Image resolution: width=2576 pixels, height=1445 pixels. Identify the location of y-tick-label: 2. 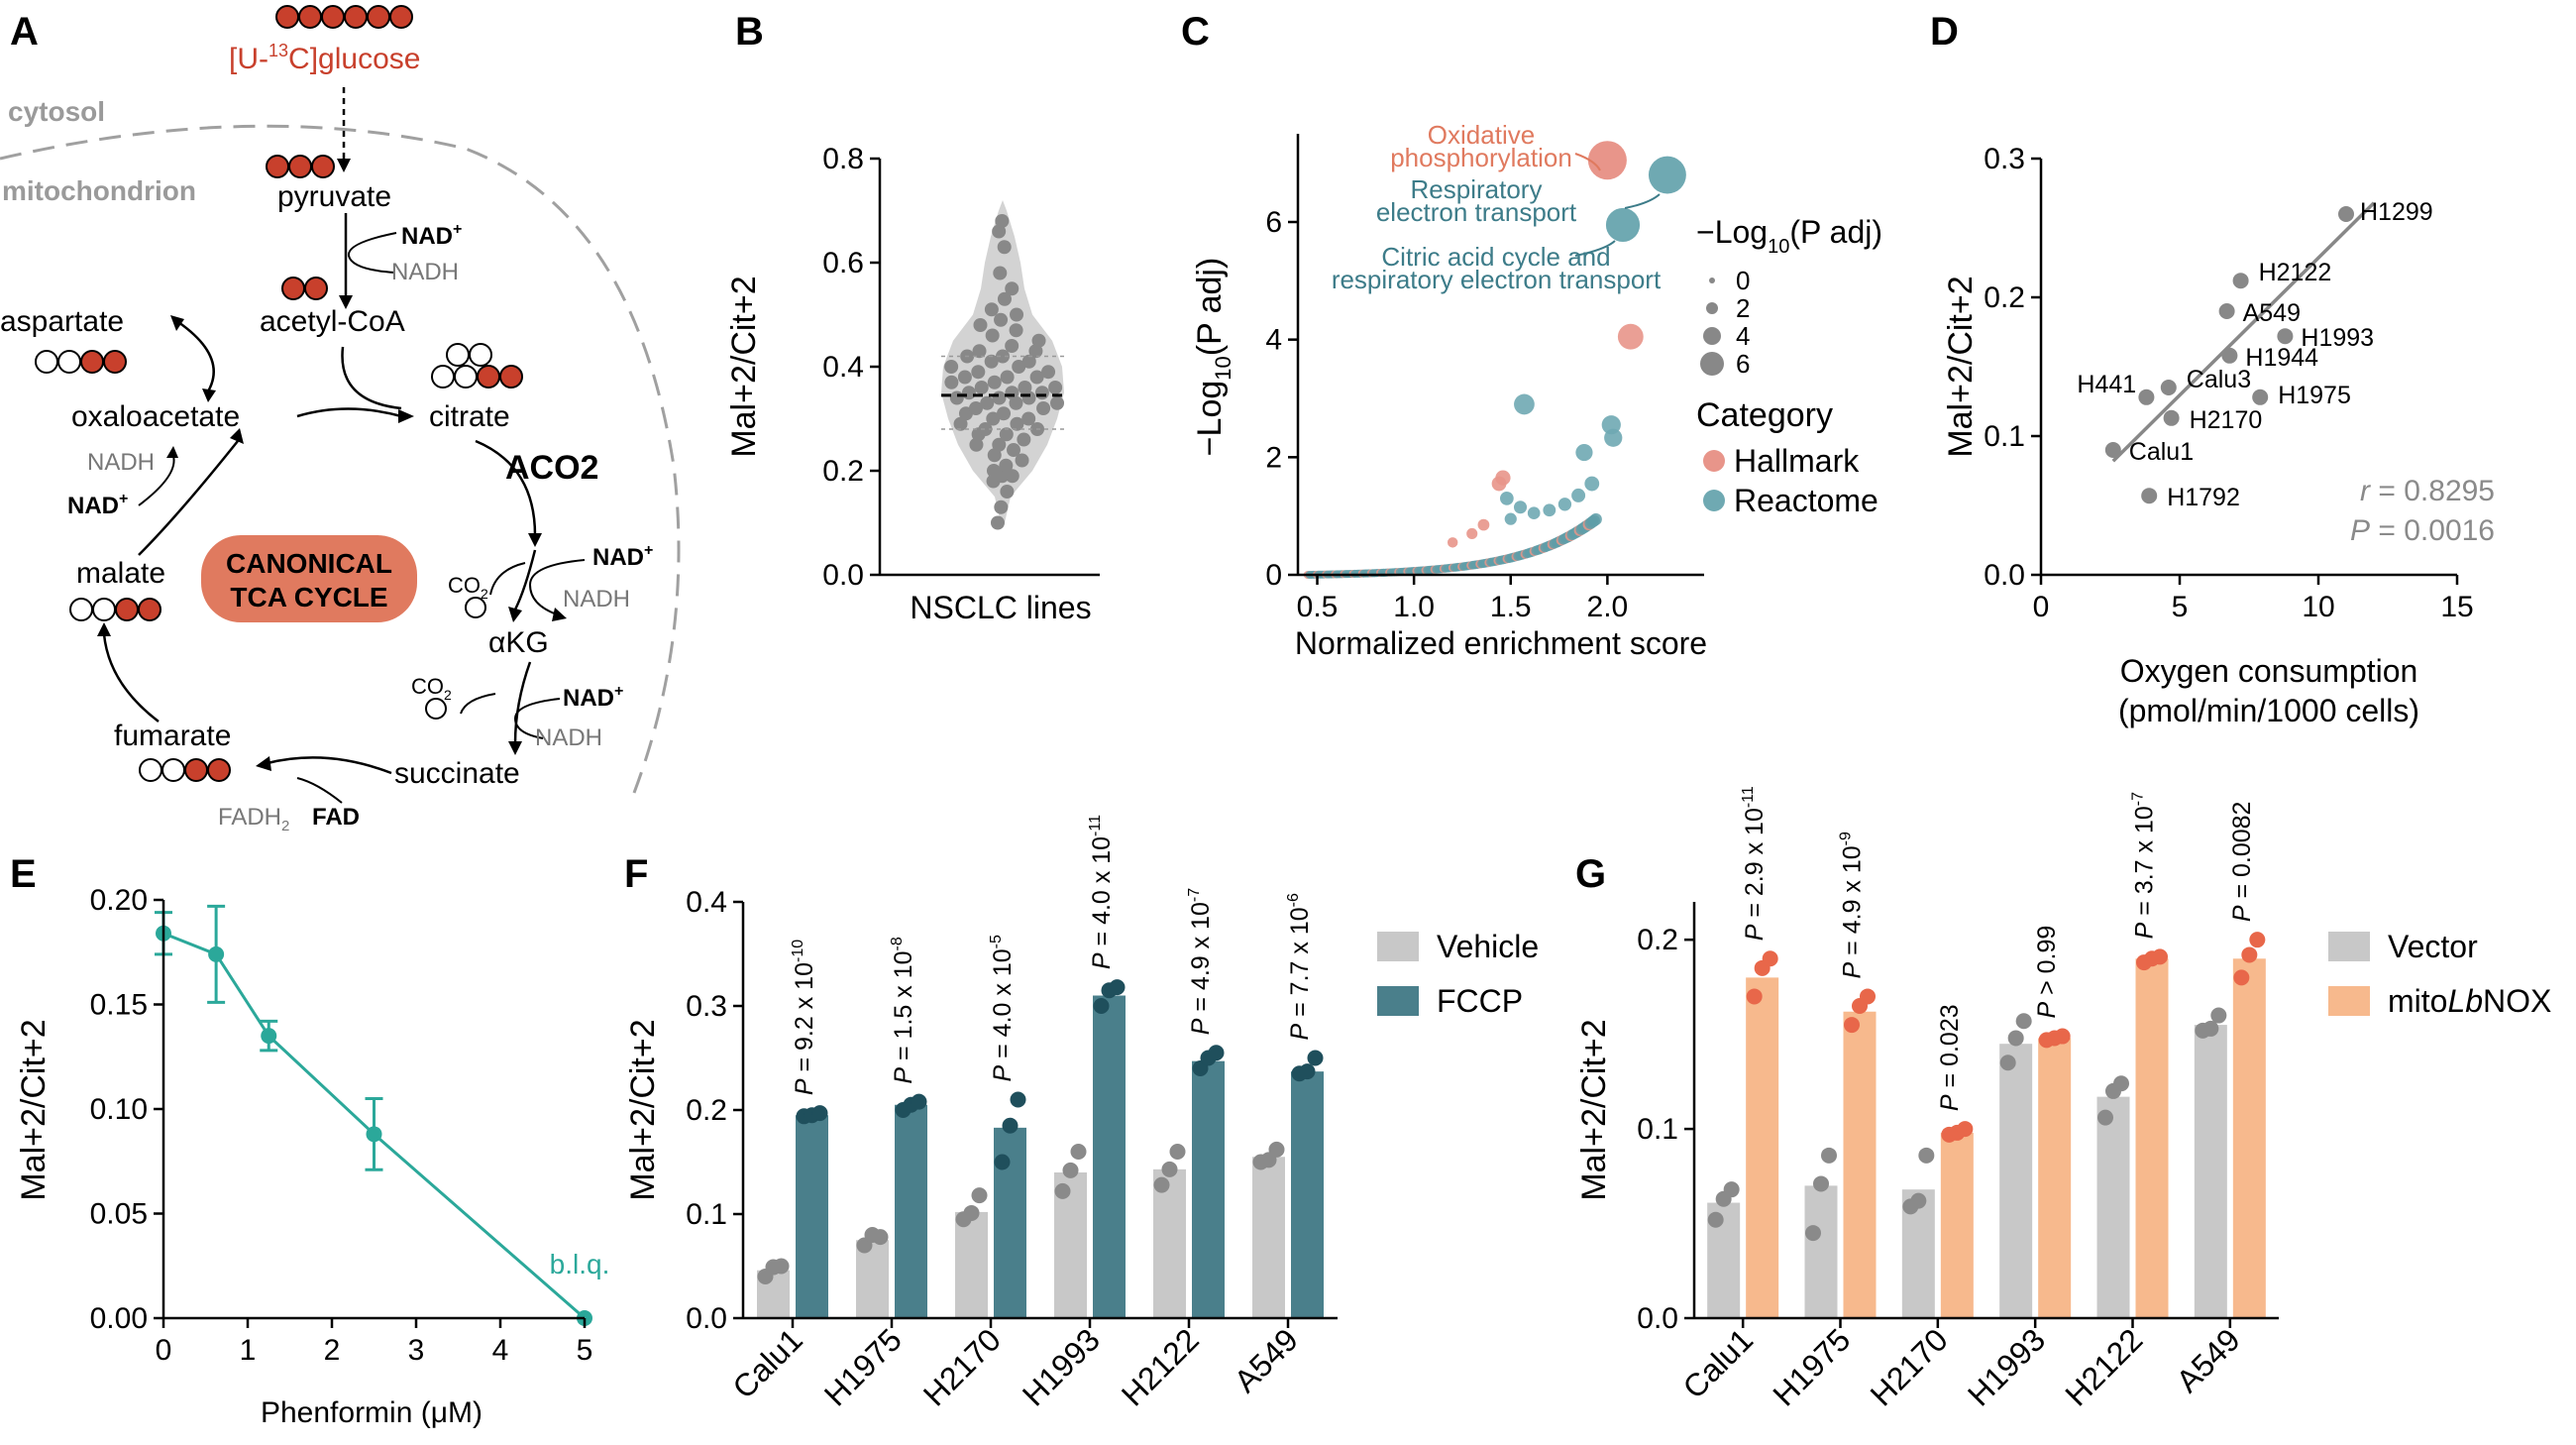
(1273, 457).